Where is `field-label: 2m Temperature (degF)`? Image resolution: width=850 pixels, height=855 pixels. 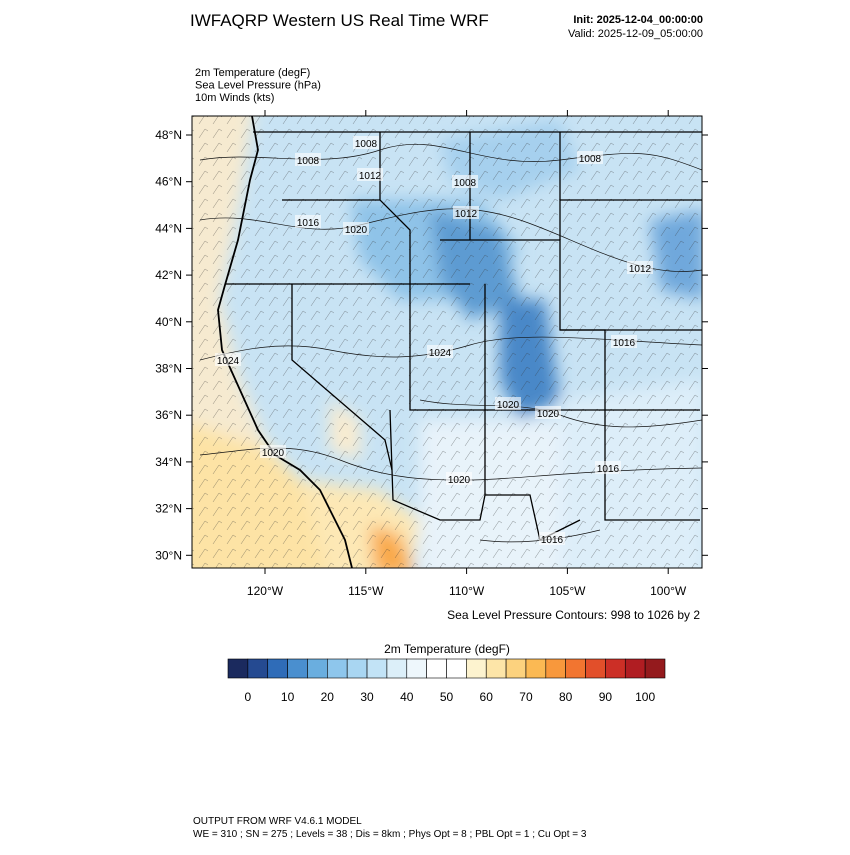 field-label: 2m Temperature (degF) is located at coordinates (252, 73).